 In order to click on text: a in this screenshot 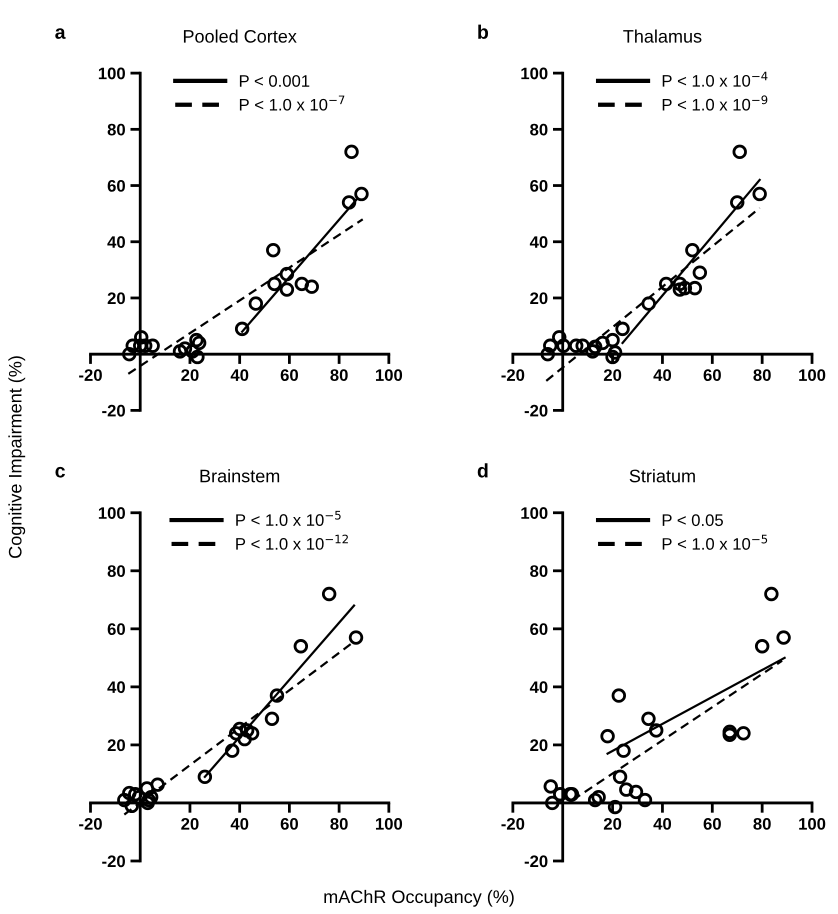, I will do `click(60, 33)`.